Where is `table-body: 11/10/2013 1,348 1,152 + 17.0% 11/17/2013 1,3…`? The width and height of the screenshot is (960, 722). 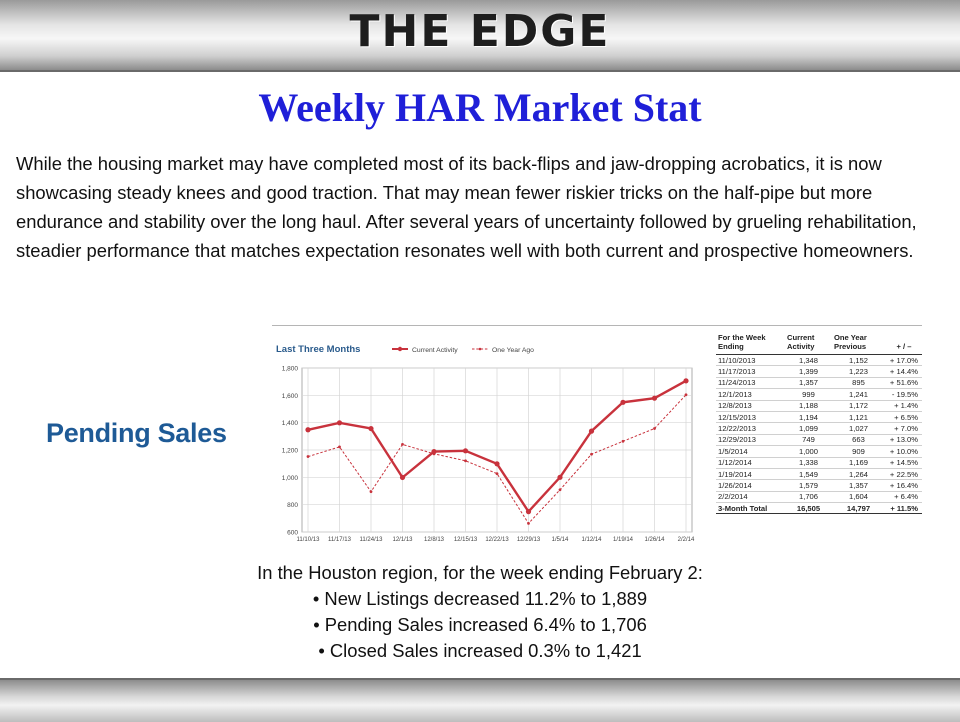 table-body: 11/10/2013 1,348 1,152 + 17.0% 11/17/2013 1,3… is located at coordinates (819, 434).